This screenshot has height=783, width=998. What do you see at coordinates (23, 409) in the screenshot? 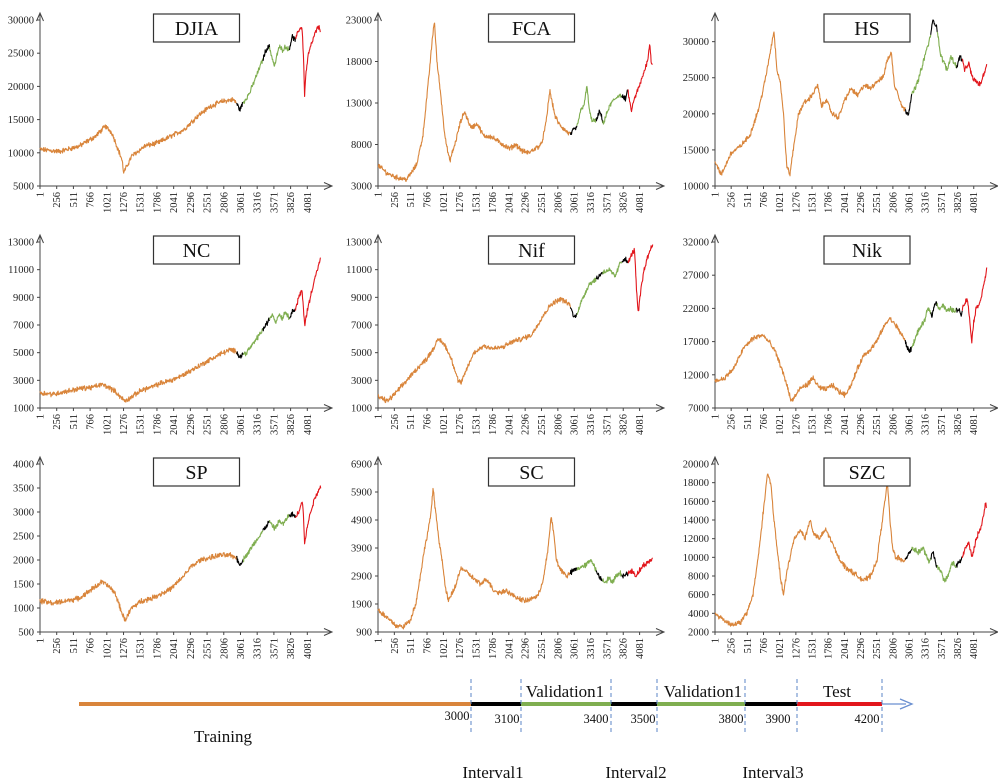
I see `y-tick-label: 1000` at bounding box center [23, 409].